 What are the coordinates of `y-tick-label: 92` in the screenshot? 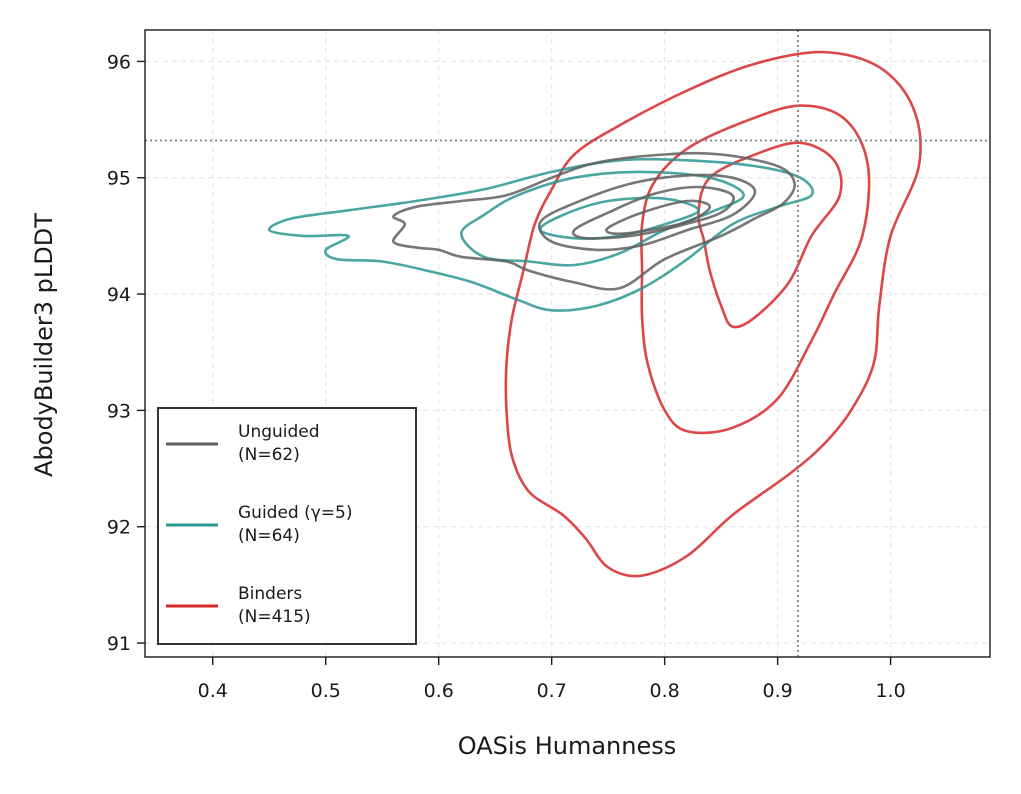 It's located at (119, 528).